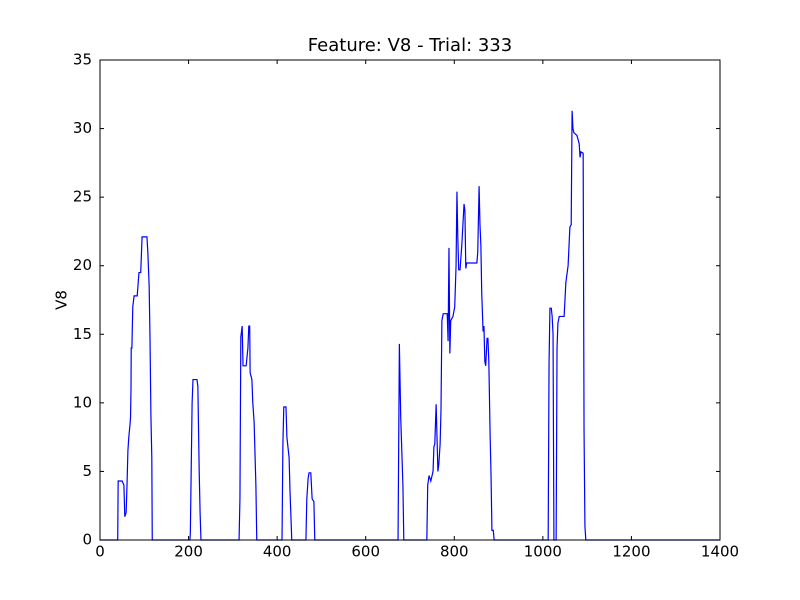 The width and height of the screenshot is (800, 600). Describe the element at coordinates (87, 471) in the screenshot. I see `y-tick-label: 5` at that location.